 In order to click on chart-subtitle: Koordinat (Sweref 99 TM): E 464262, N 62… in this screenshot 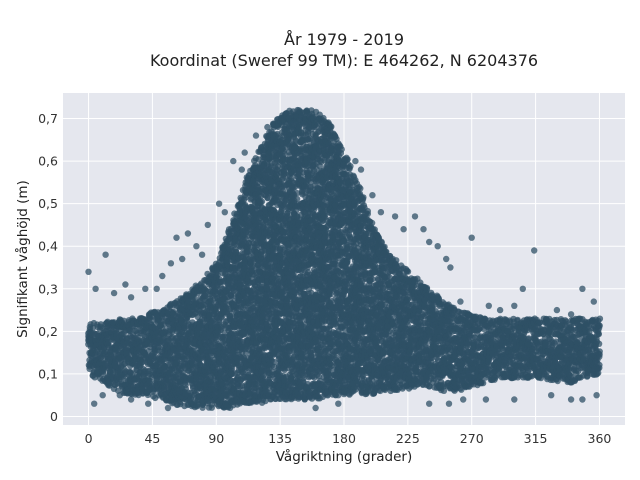, I will do `click(344, 60)`.